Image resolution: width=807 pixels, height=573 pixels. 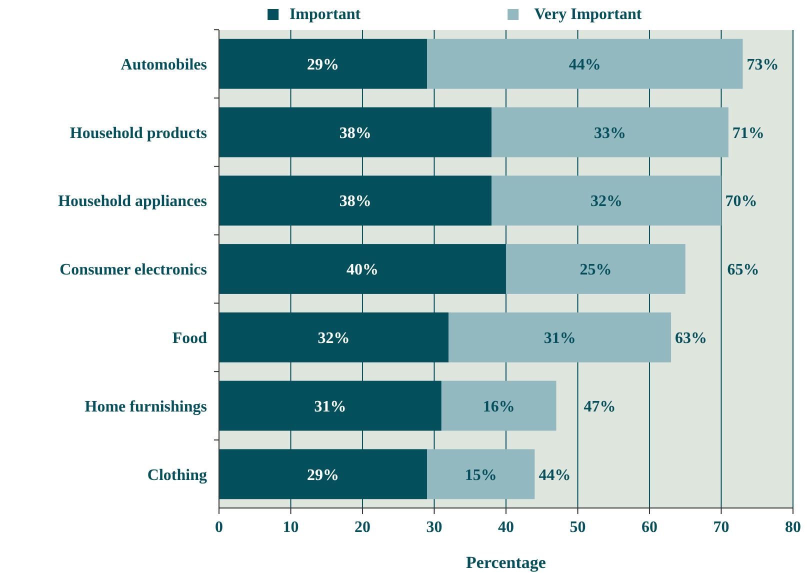 I want to click on y-tick-label: Home furnishings, so click(x=145, y=407).